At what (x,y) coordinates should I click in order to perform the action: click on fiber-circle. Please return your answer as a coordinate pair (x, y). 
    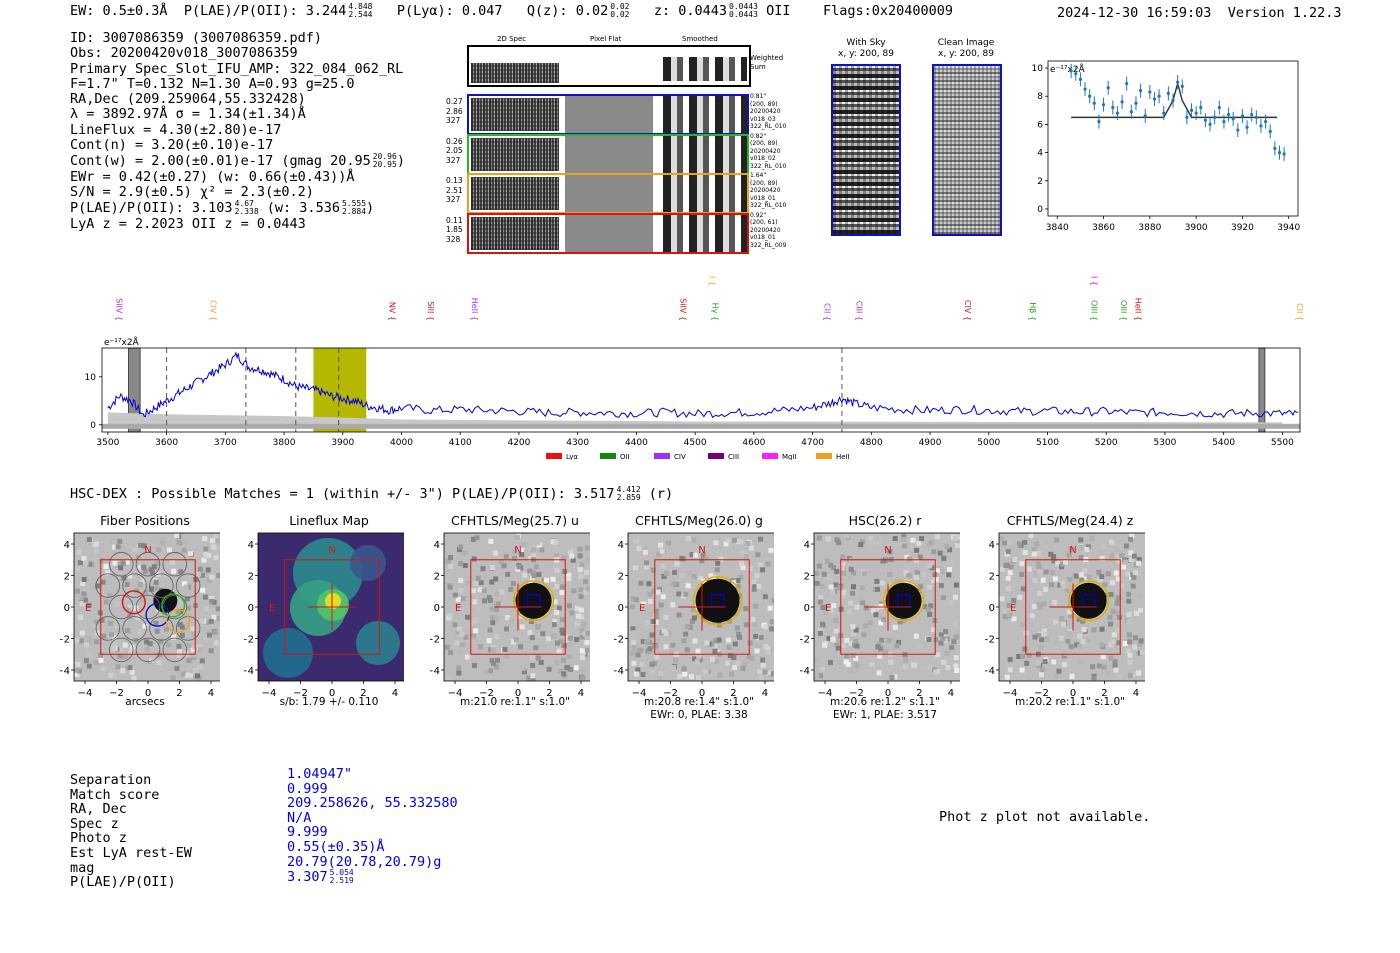
    Looking at the image, I should click on (161, 585).